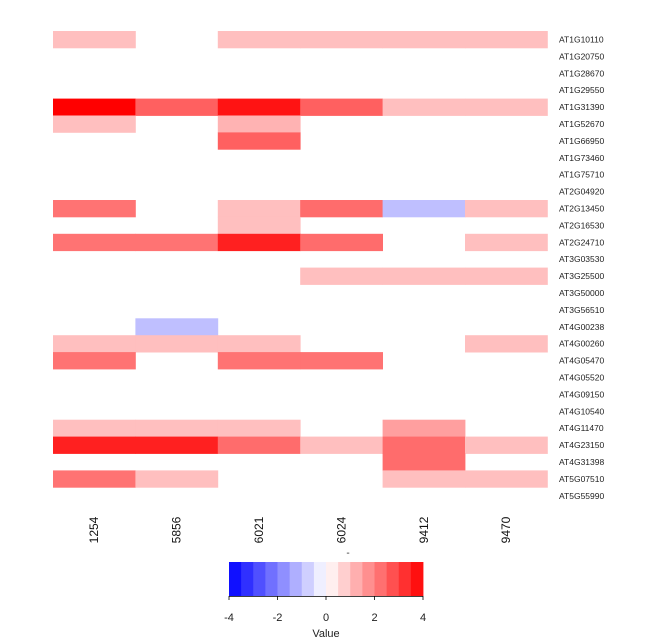  I want to click on row-label: AT3G56510, so click(581, 310).